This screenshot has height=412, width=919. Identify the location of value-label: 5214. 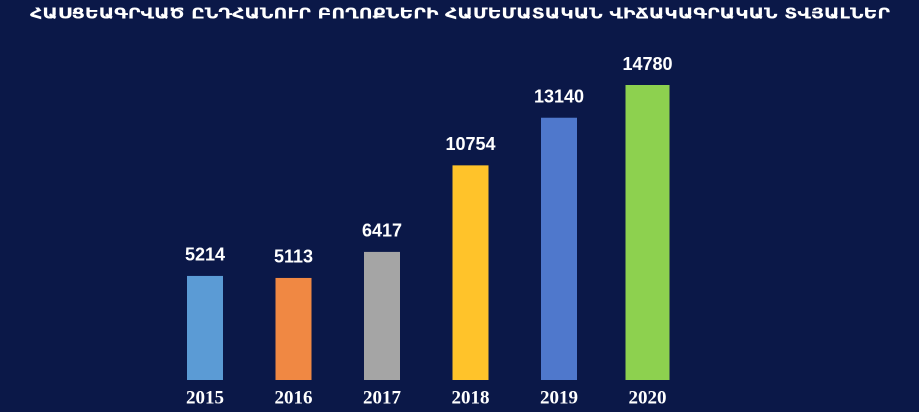
(205, 255).